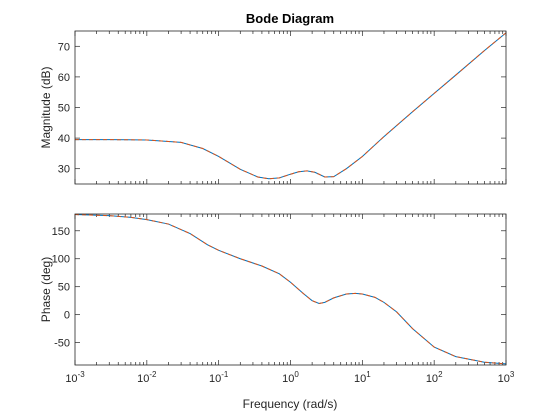 This screenshot has width=560, height=420. Describe the element at coordinates (290, 404) in the screenshot. I see `x-axis-label: Frequency (rad/s)` at that location.